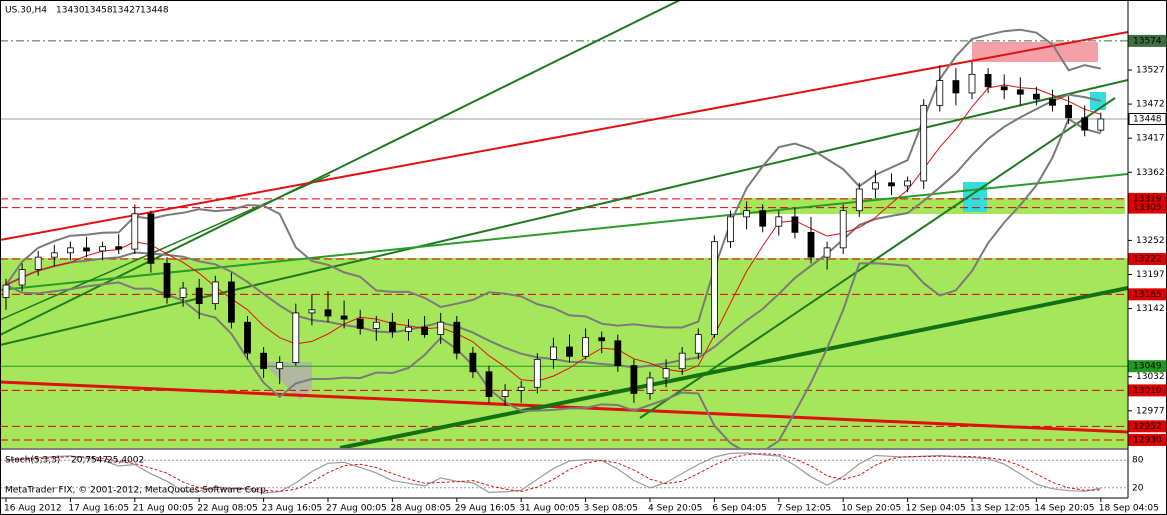 Image resolution: width=1167 pixels, height=515 pixels. What do you see at coordinates (549, 509) in the screenshot?
I see `x-tick-label: 31 Aug 00:05` at bounding box center [549, 509].